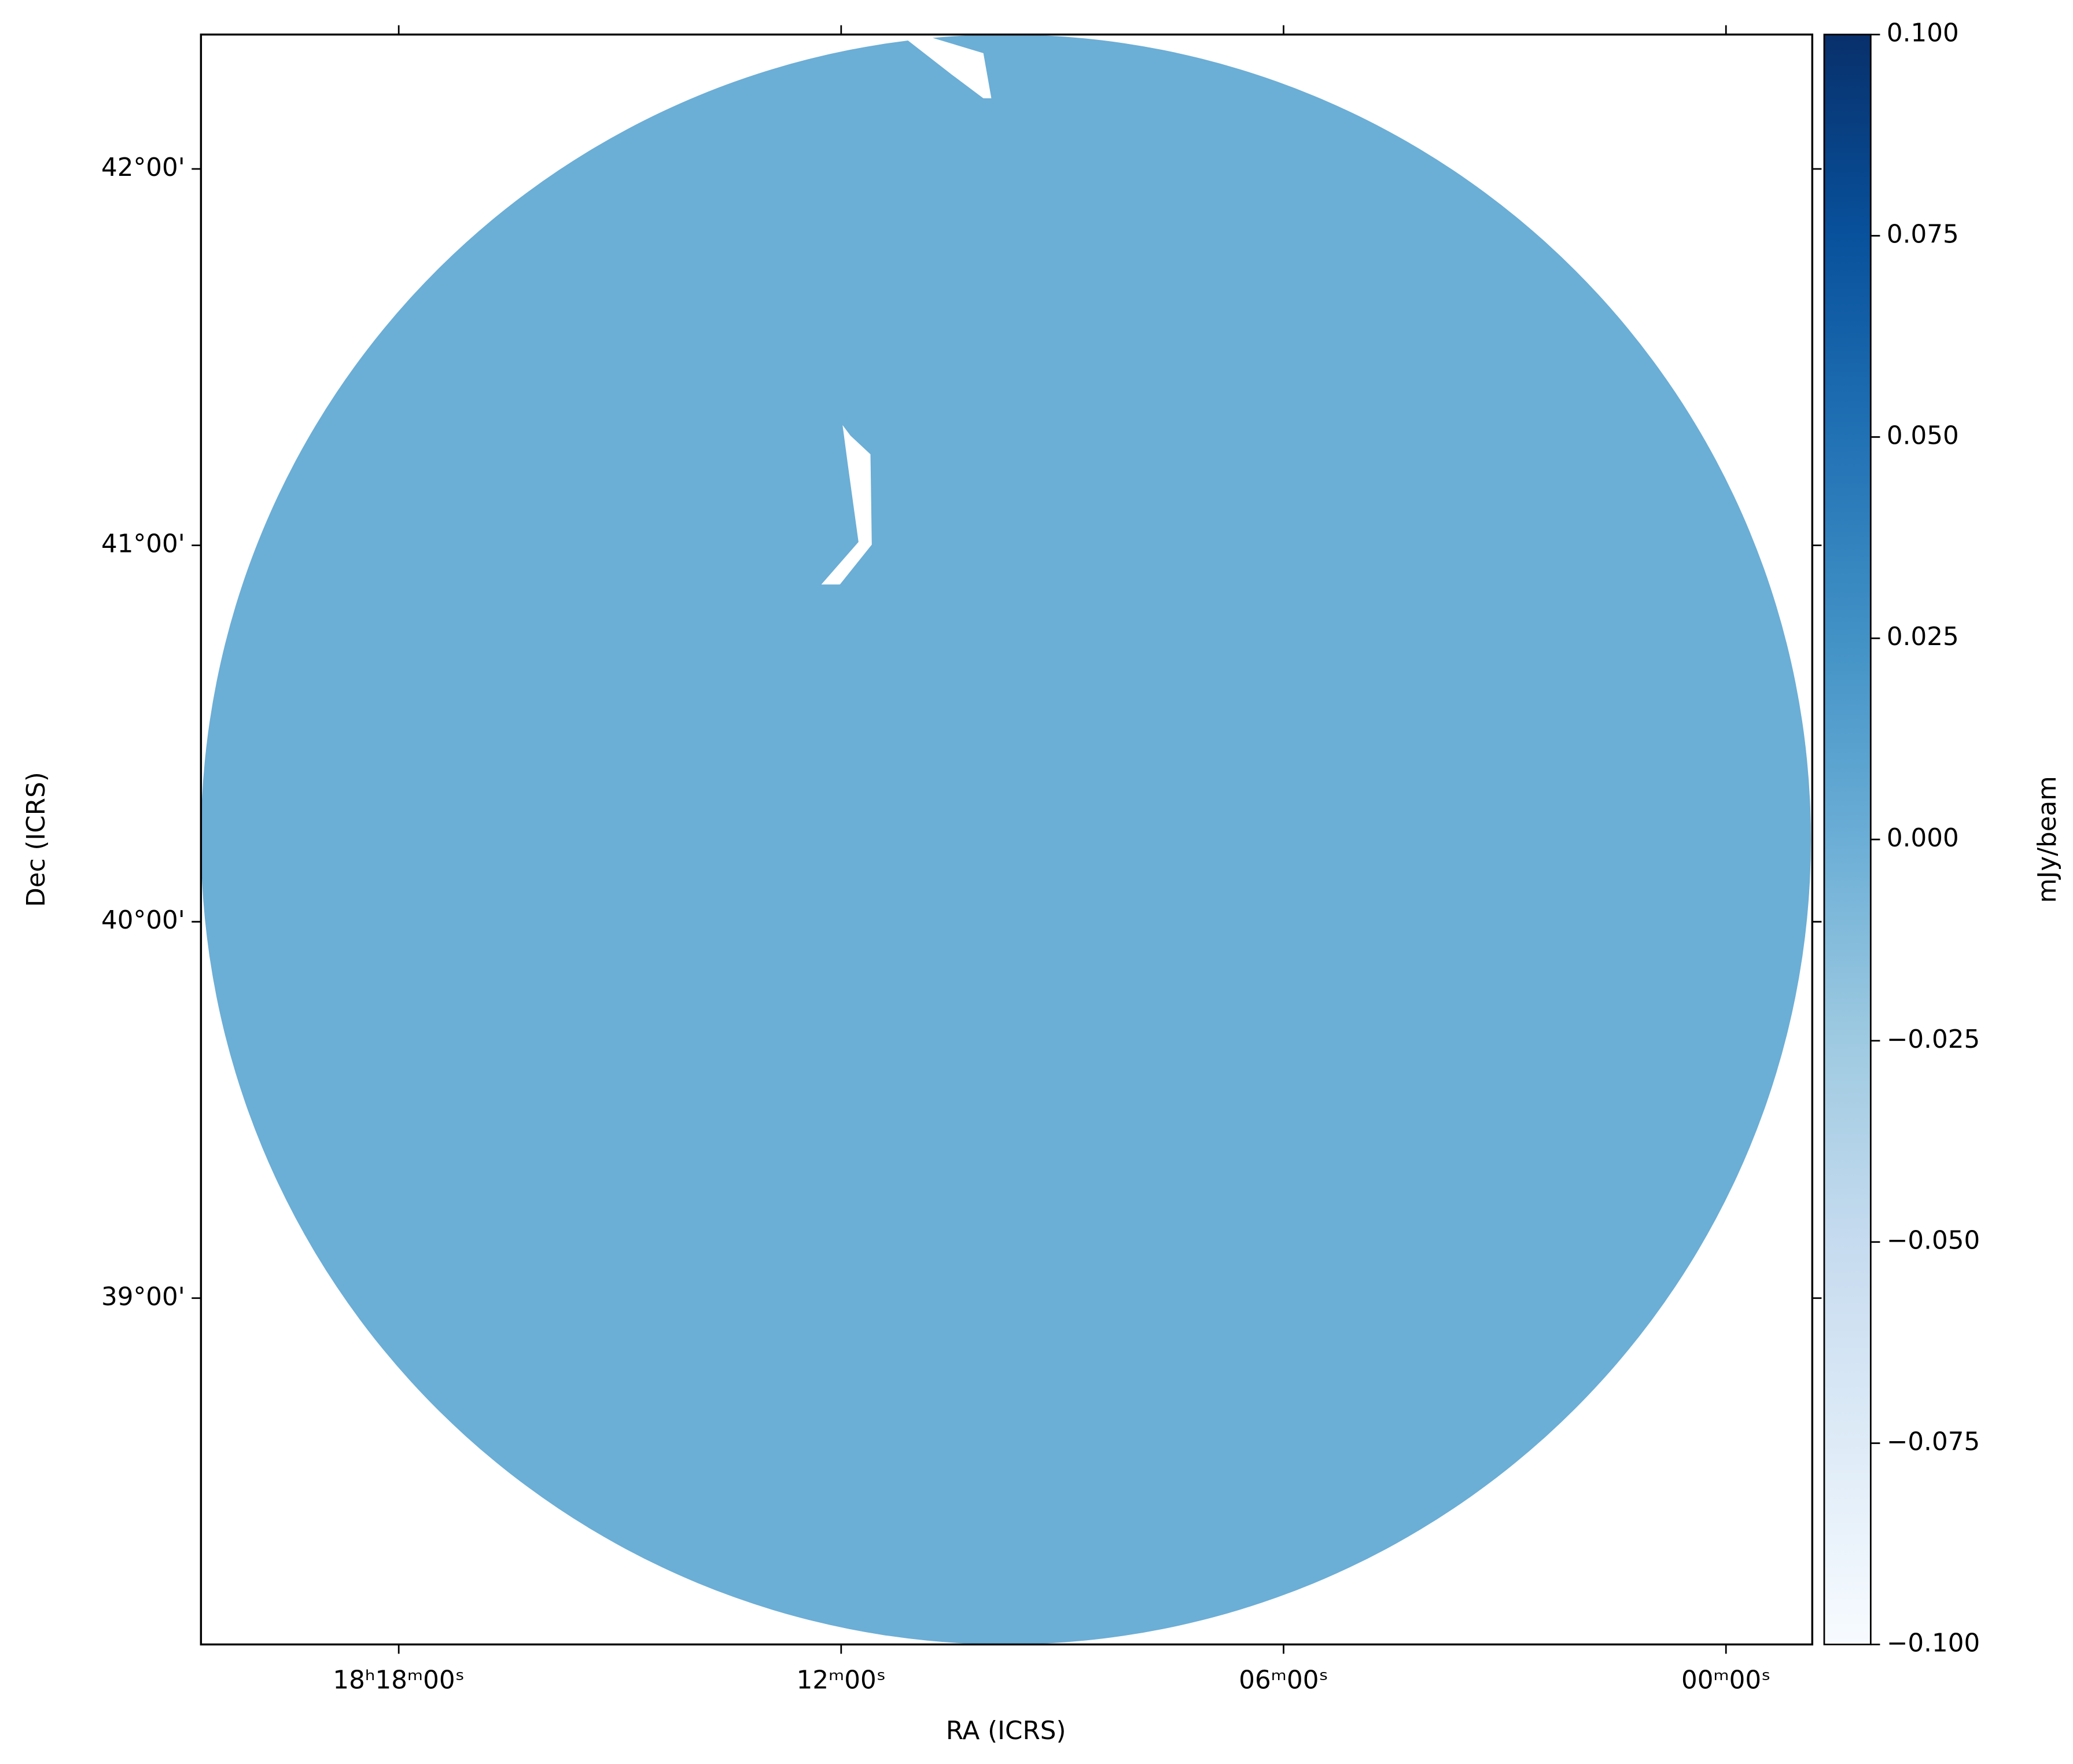 The height and width of the screenshot is (1764, 2073). What do you see at coordinates (1923, 839) in the screenshot?
I see `colorbar-tick-label: 0.000` at bounding box center [1923, 839].